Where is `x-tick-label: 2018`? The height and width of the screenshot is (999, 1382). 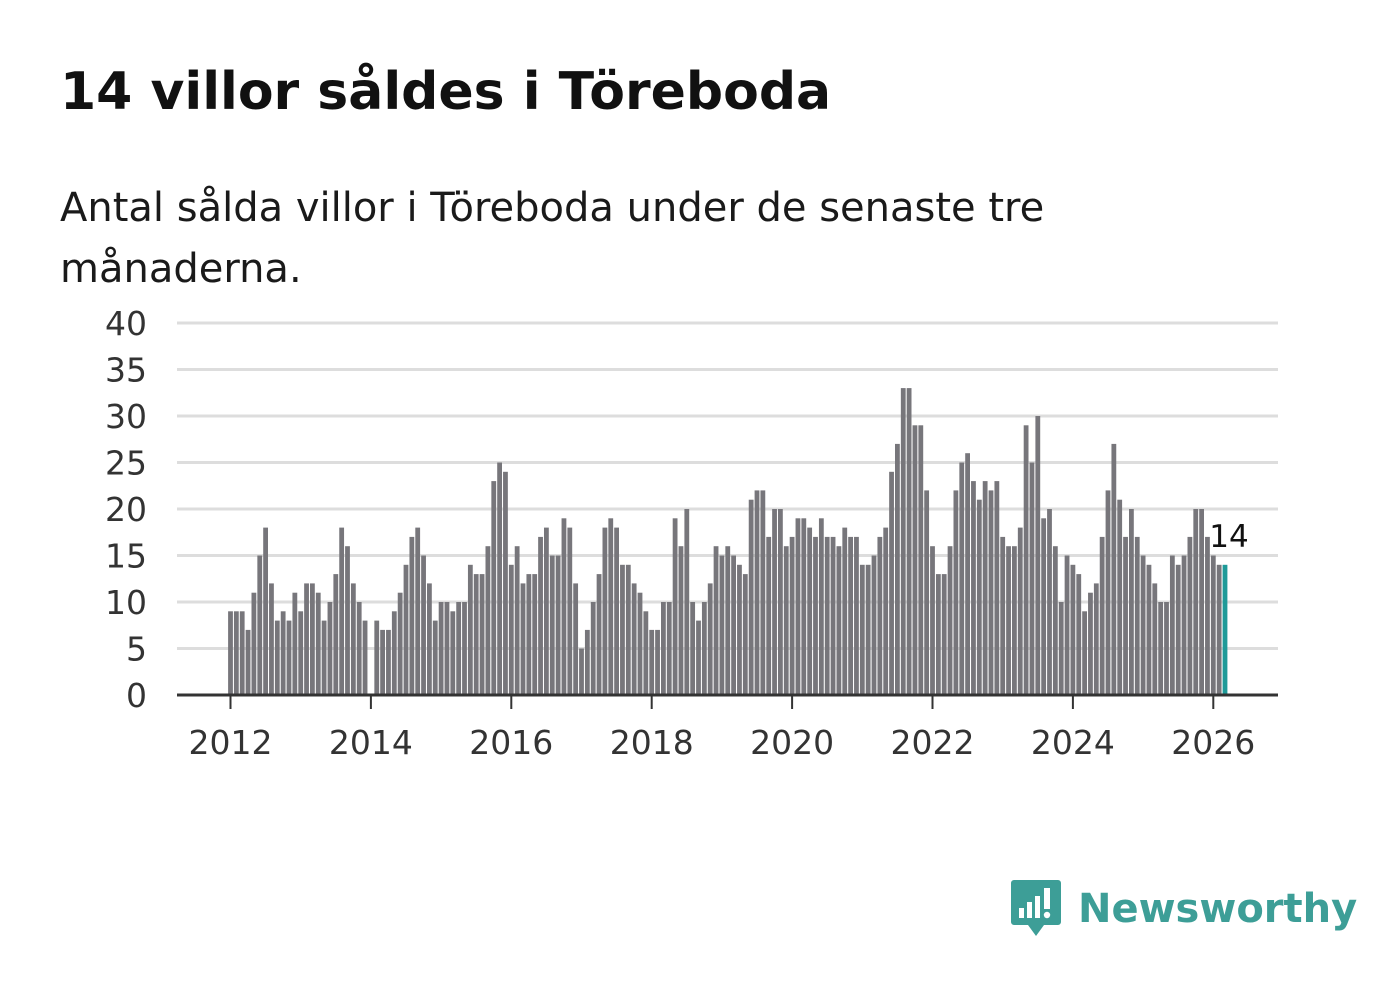 x-tick-label: 2018 is located at coordinates (652, 742).